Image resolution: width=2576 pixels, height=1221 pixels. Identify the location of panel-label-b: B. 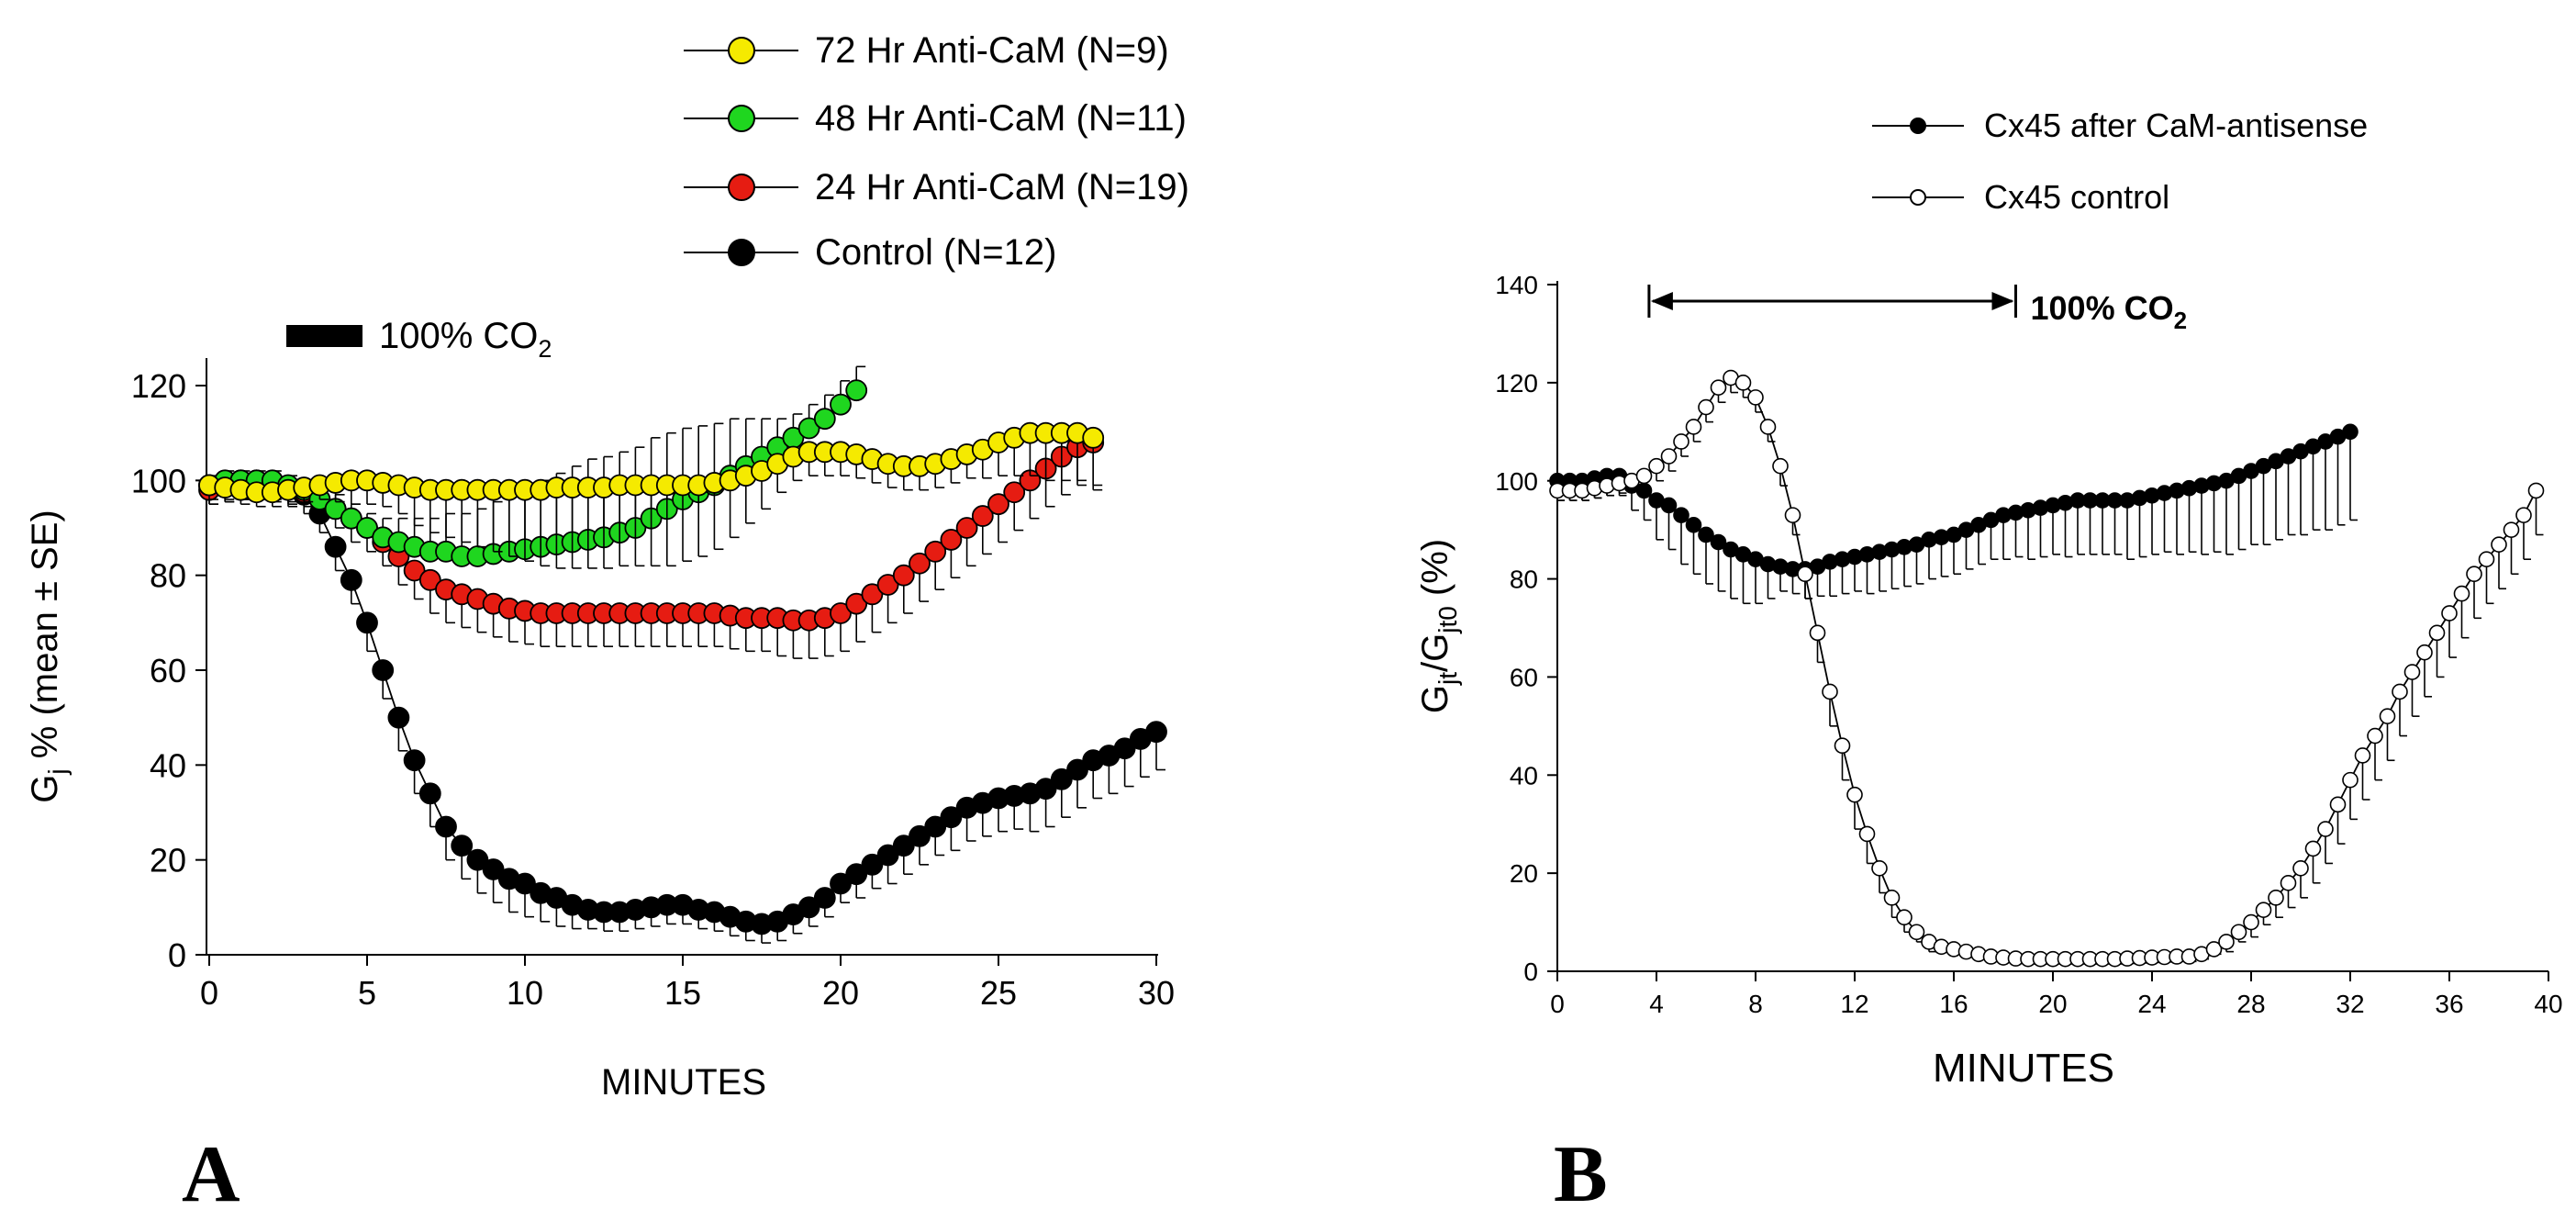
(1581, 1173).